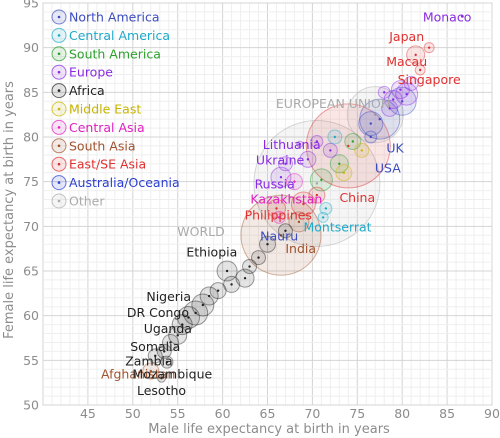 The height and width of the screenshot is (438, 500). I want to click on x-tick-label: 65, so click(268, 413).